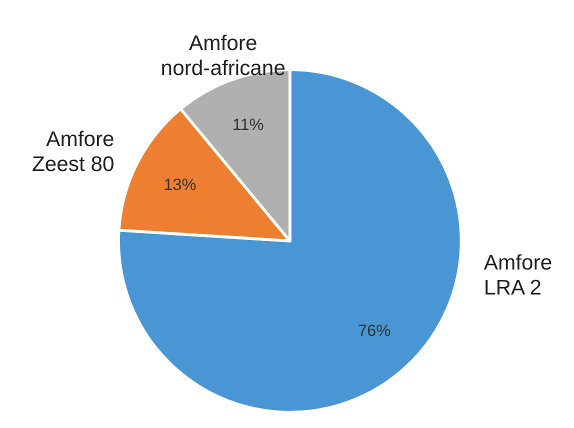  I want to click on data-label: 11%, so click(248, 125).